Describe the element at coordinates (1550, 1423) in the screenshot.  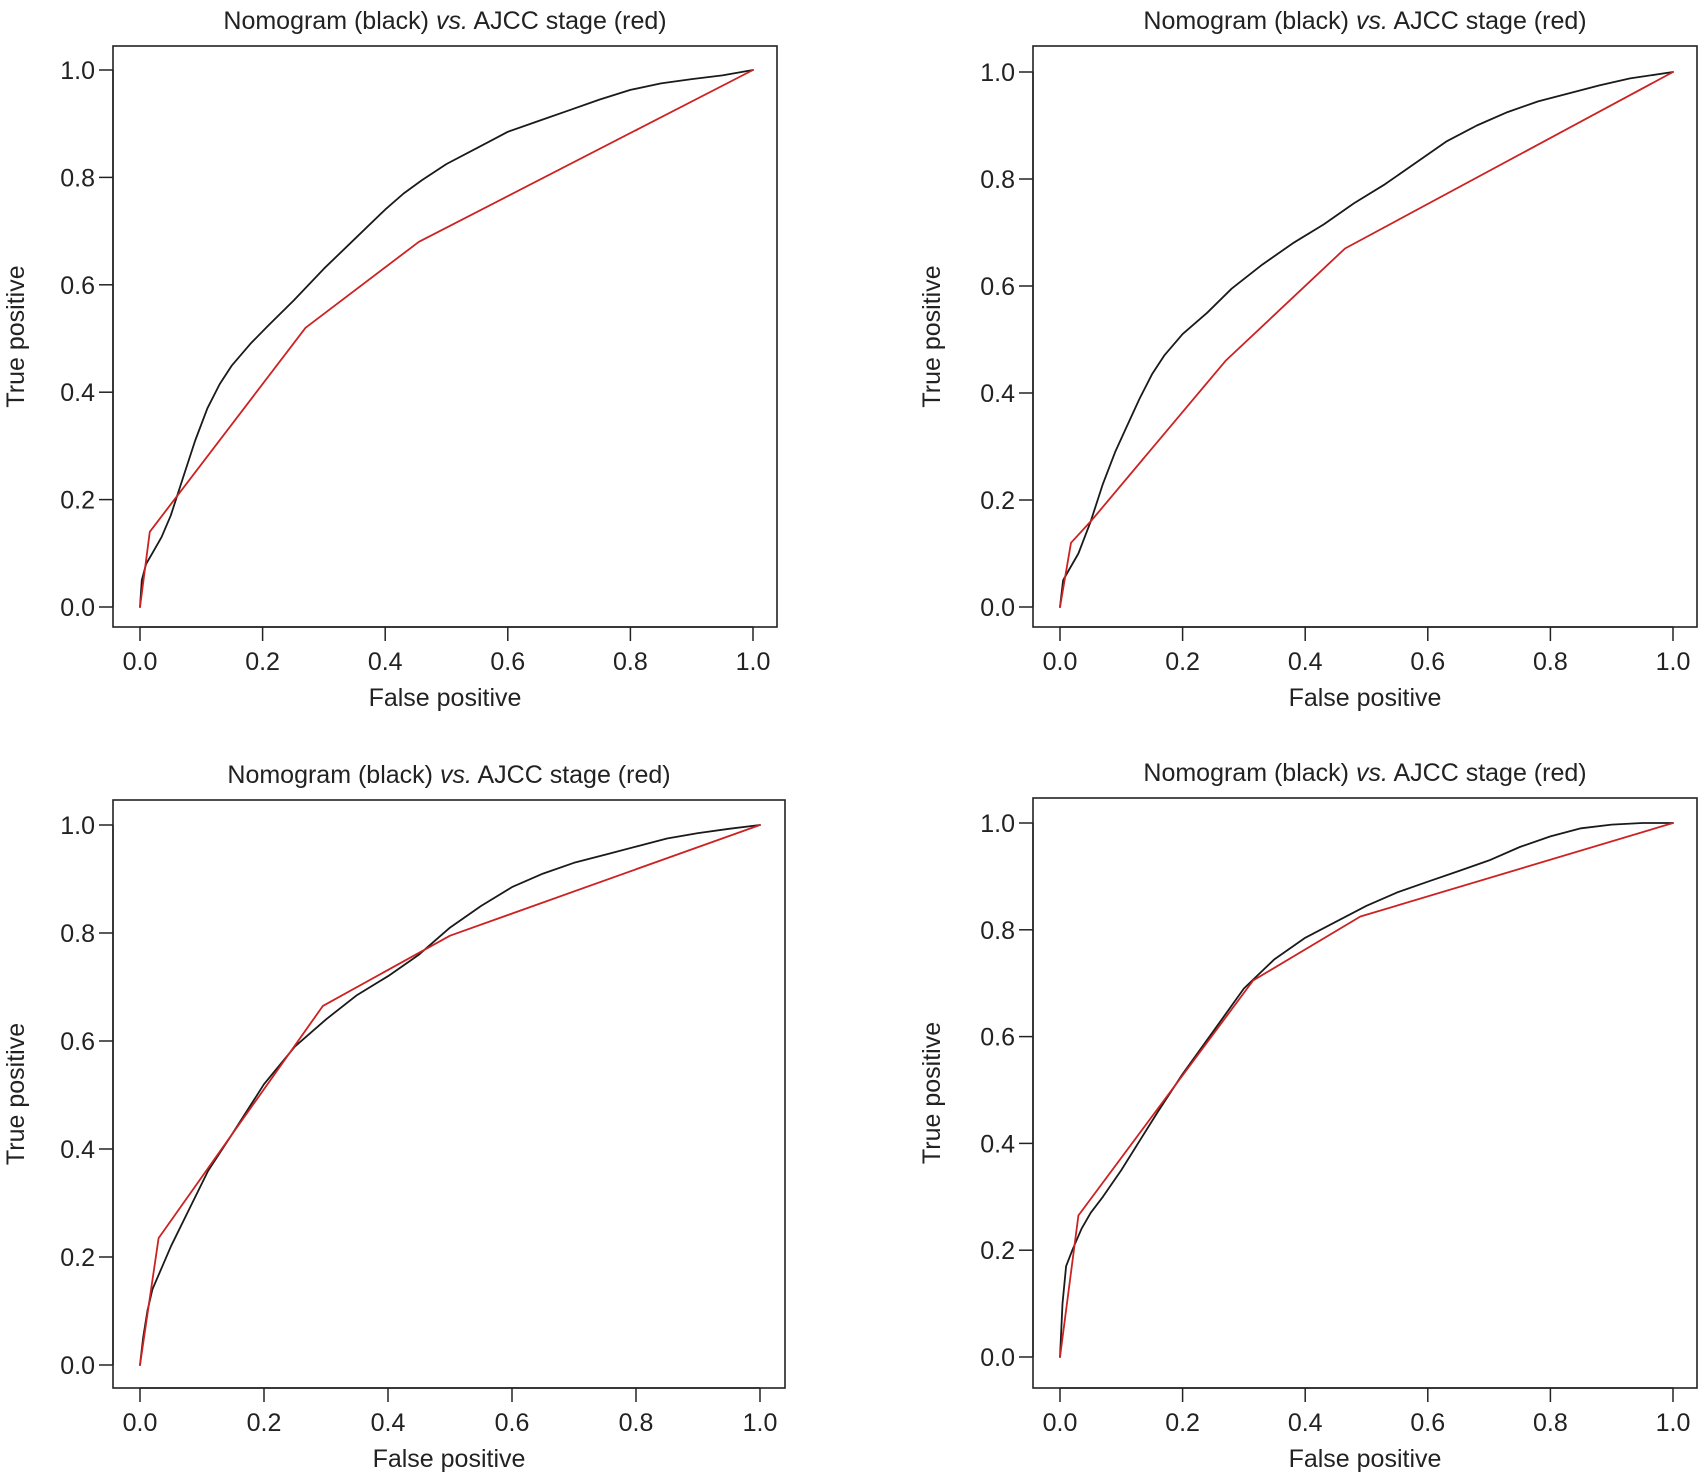
I see `chart-4-x-tick-label: 0.8` at that location.